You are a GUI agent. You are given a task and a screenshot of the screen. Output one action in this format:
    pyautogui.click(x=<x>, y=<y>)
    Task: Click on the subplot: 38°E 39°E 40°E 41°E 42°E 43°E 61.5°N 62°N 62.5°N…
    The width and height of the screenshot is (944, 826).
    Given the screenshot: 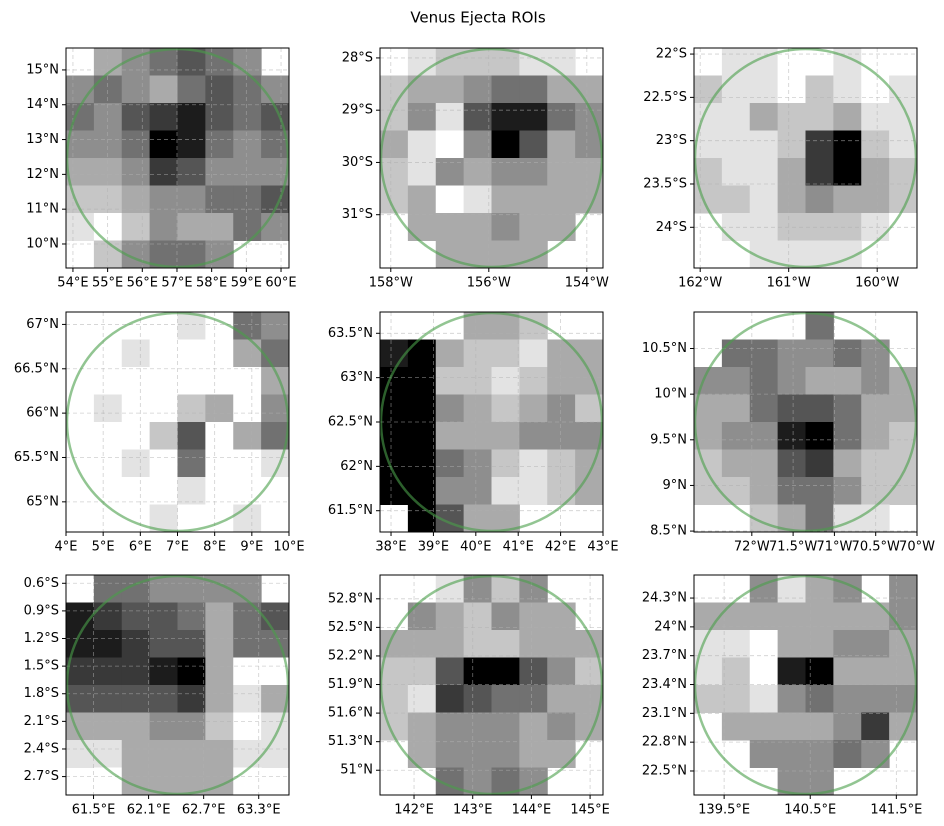 What is the action you would take?
    pyautogui.click(x=473, y=433)
    